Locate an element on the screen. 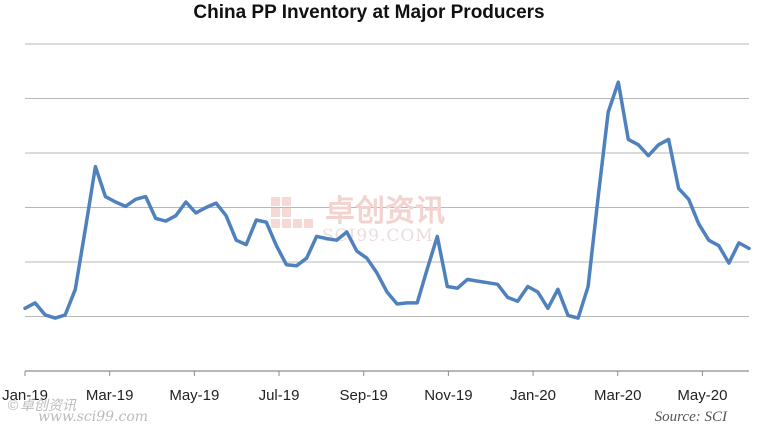 The height and width of the screenshot is (426, 761). watermark-logo: 卓创资讯 SCI99.COM is located at coordinates (358, 220).